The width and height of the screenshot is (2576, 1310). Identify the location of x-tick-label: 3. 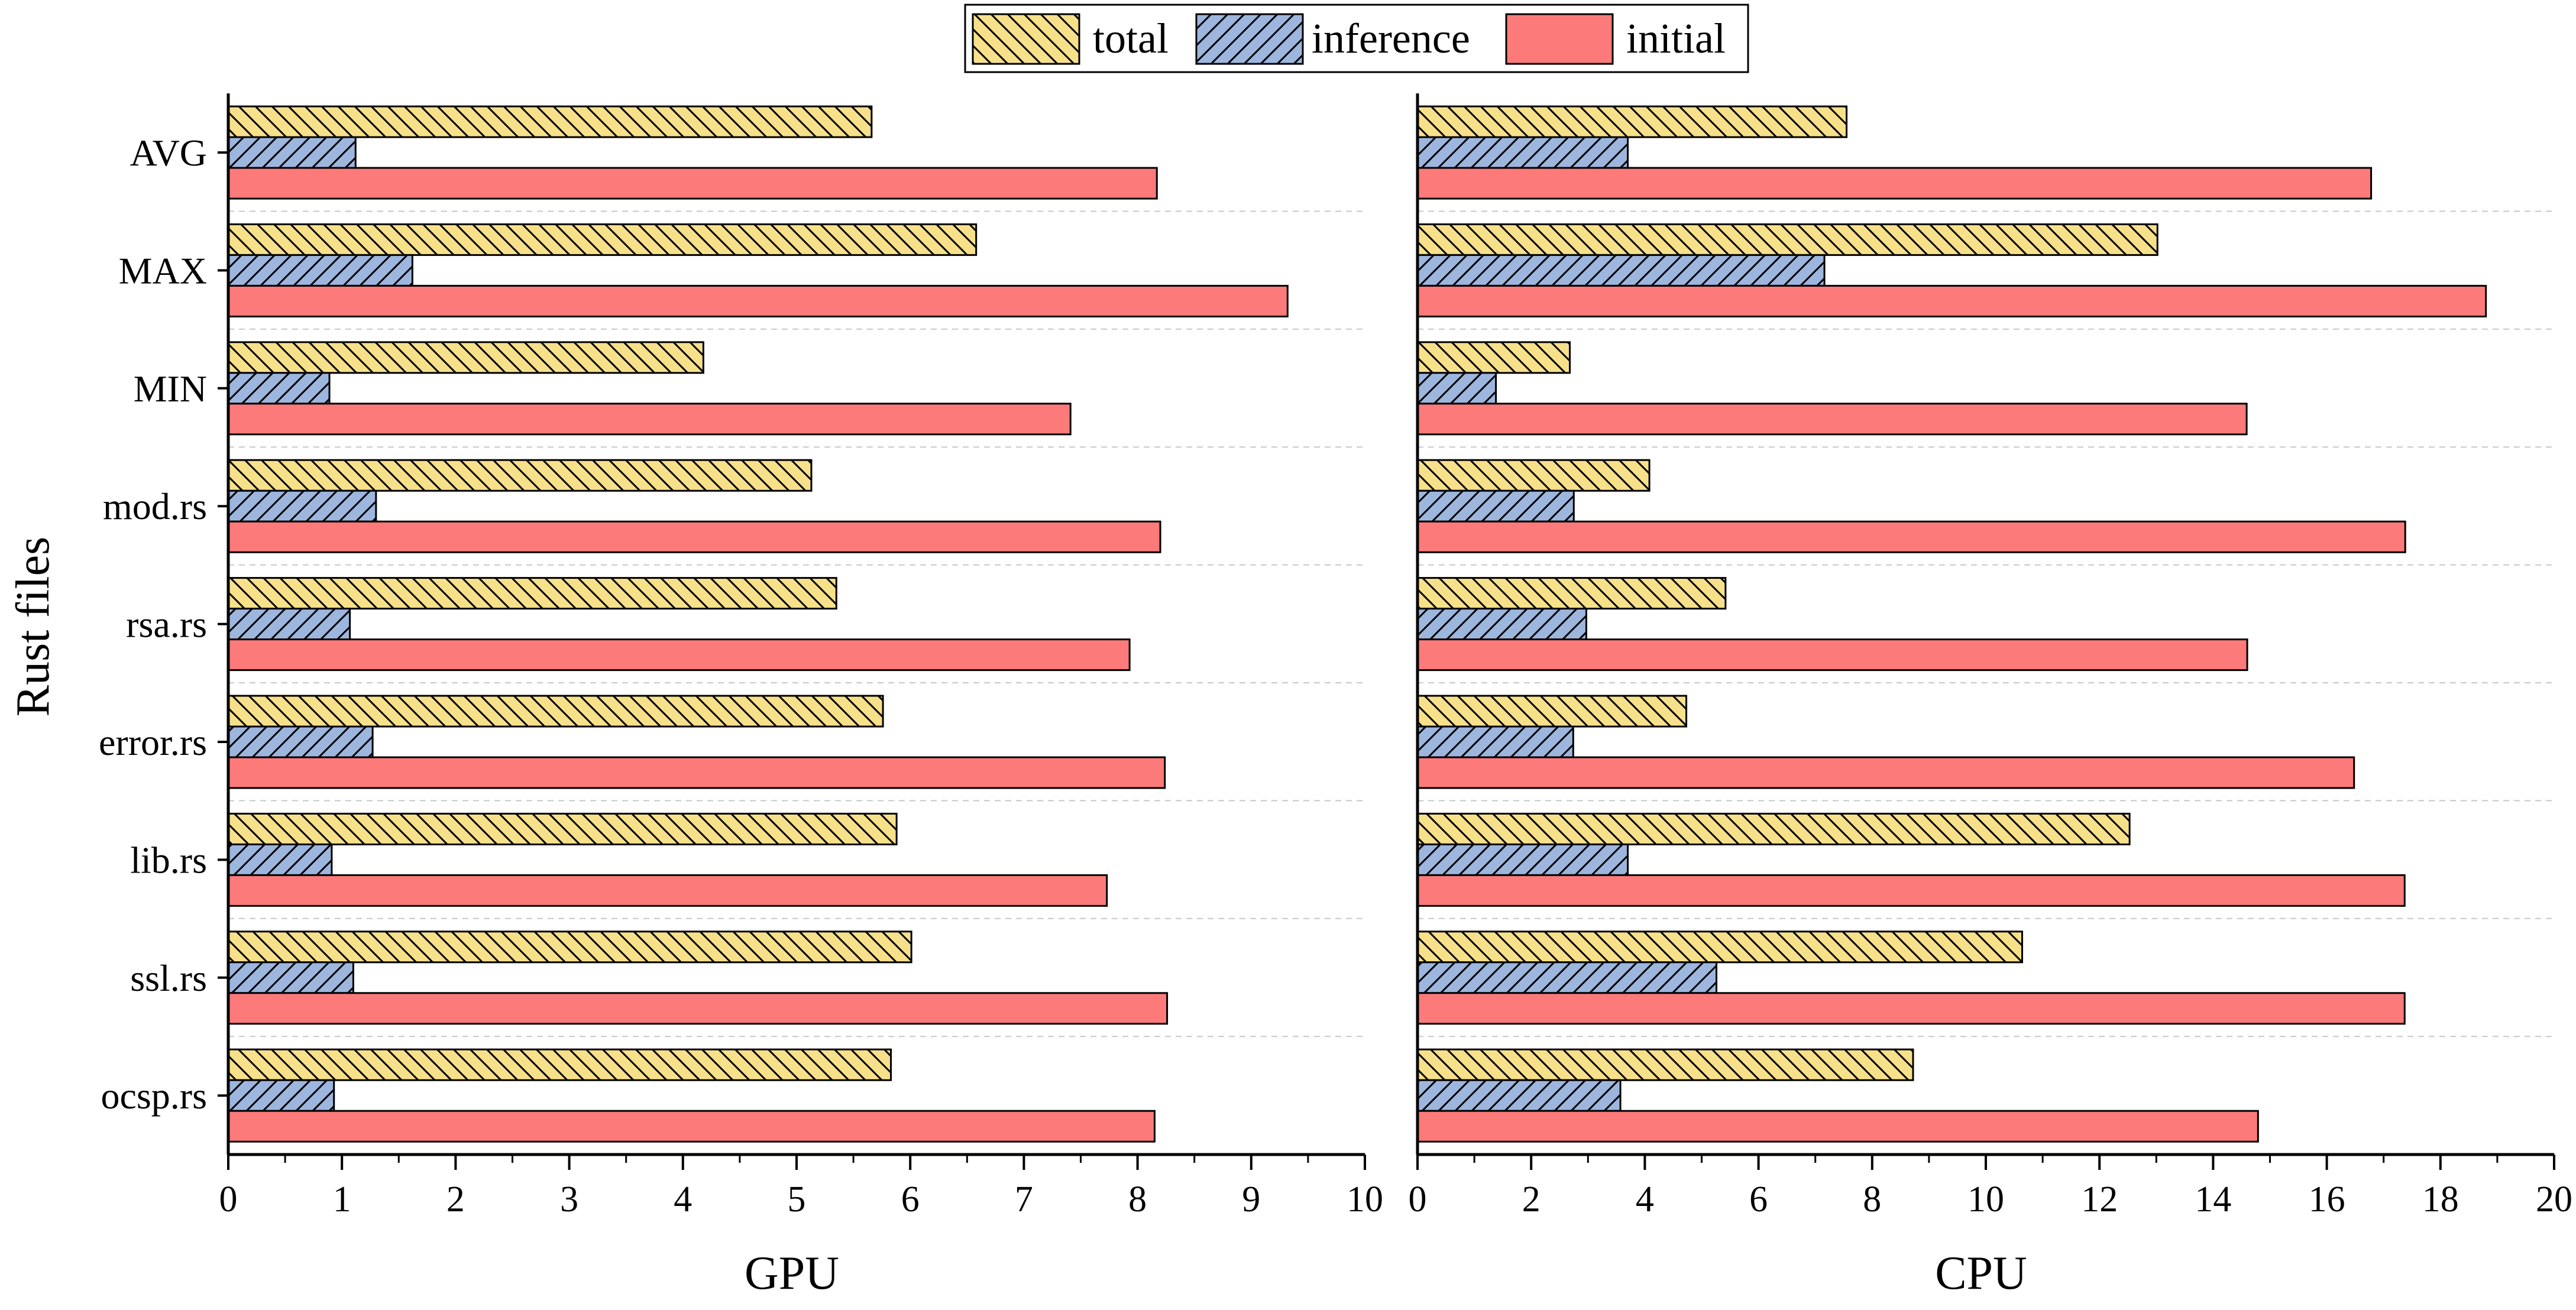
(569, 1199).